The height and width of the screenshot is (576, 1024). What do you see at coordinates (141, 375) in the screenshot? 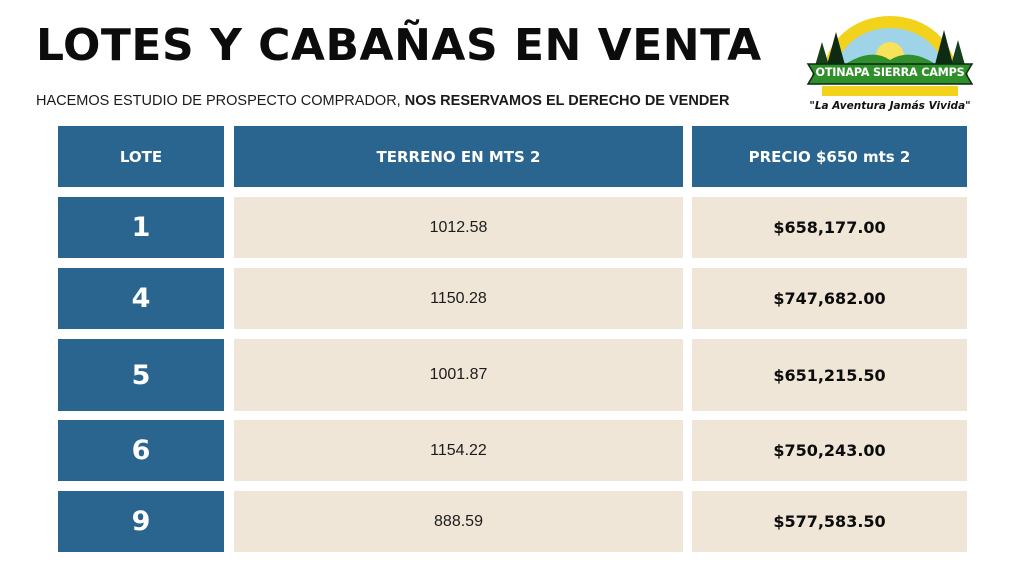
I see `lote-cell: 5` at bounding box center [141, 375].